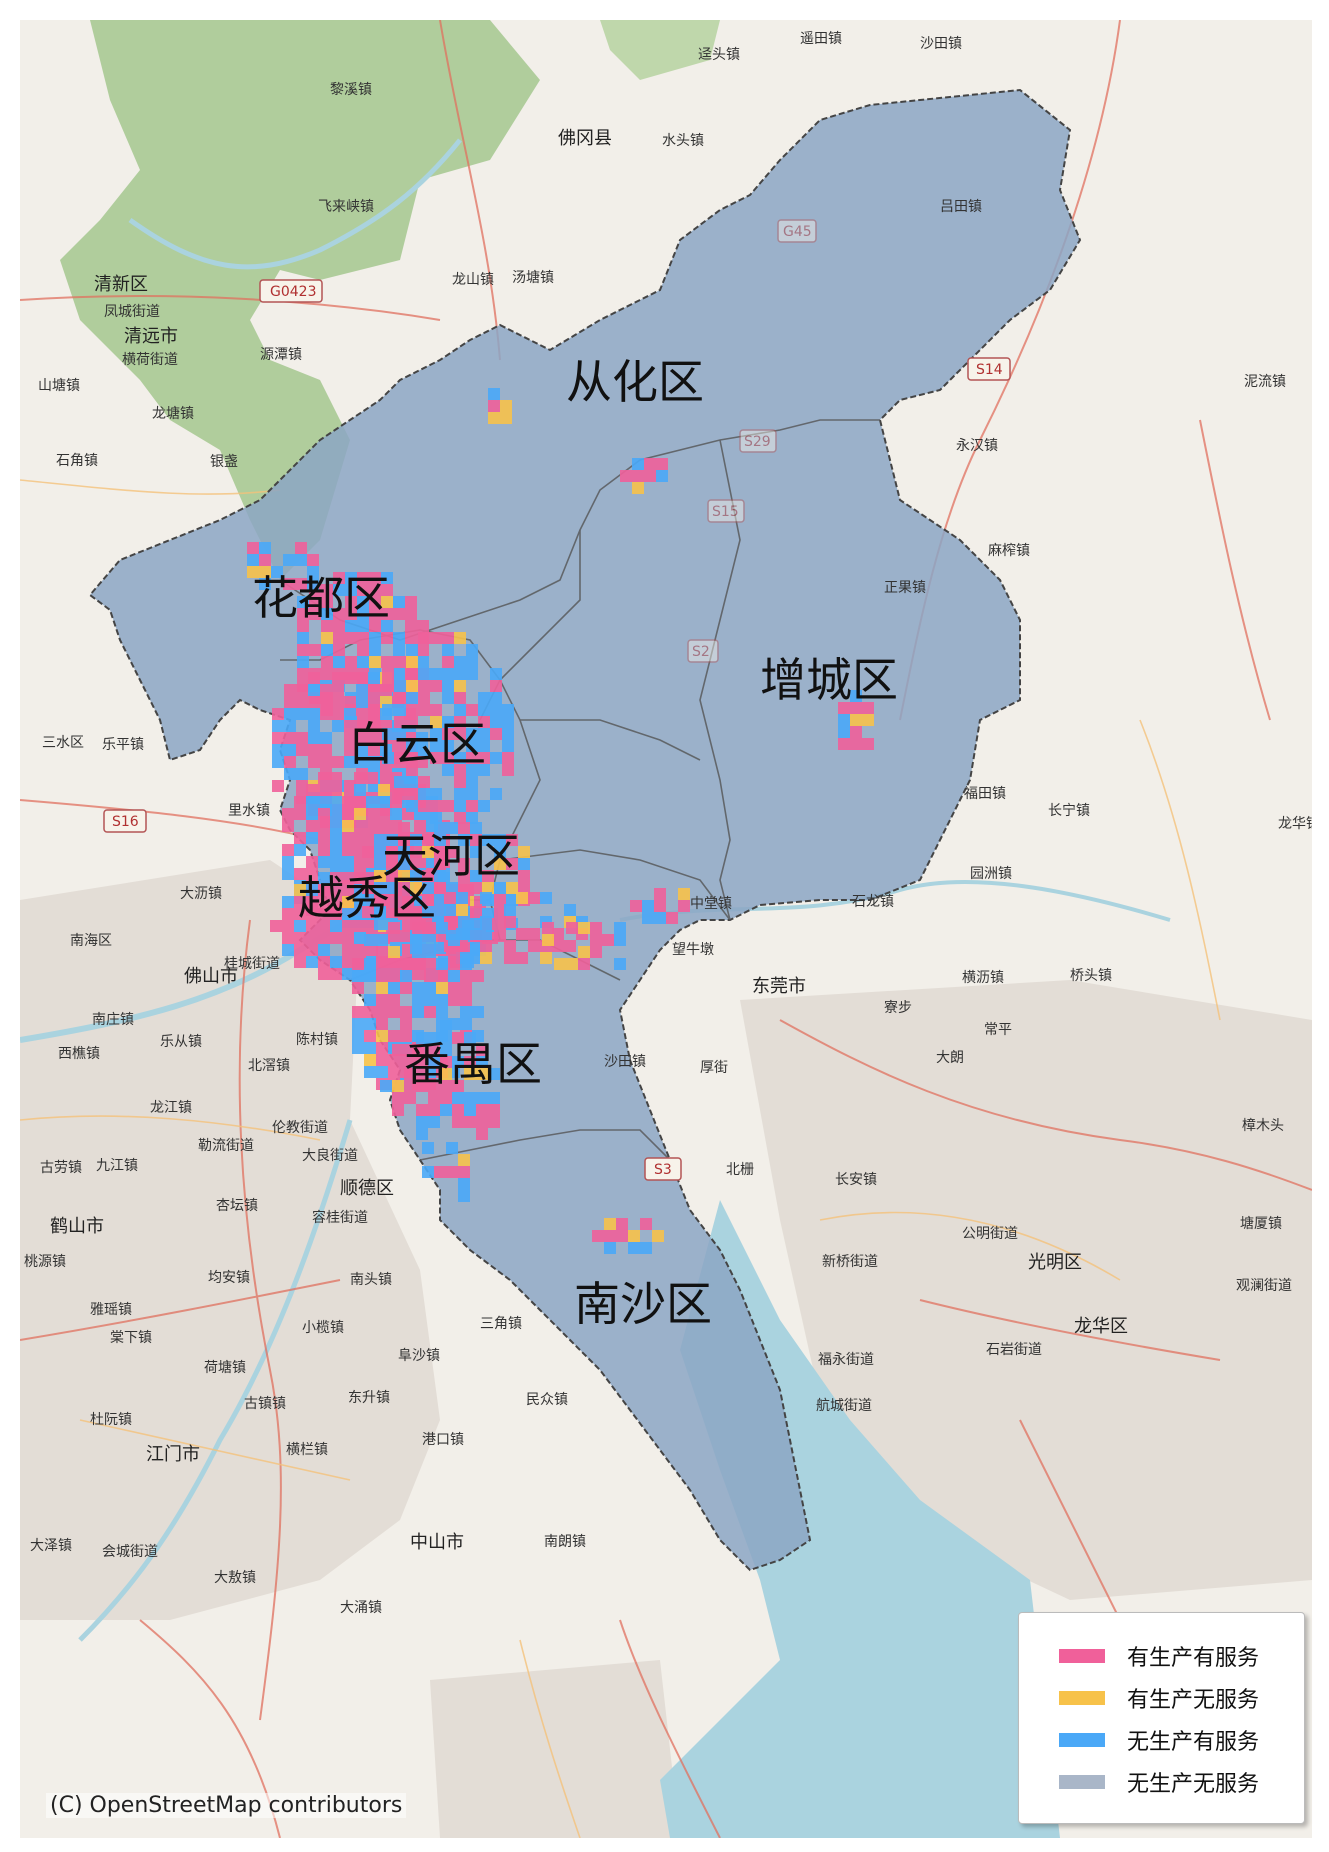  What do you see at coordinates (79, 1054) in the screenshot?
I see `place-label: 西樵镇` at bounding box center [79, 1054].